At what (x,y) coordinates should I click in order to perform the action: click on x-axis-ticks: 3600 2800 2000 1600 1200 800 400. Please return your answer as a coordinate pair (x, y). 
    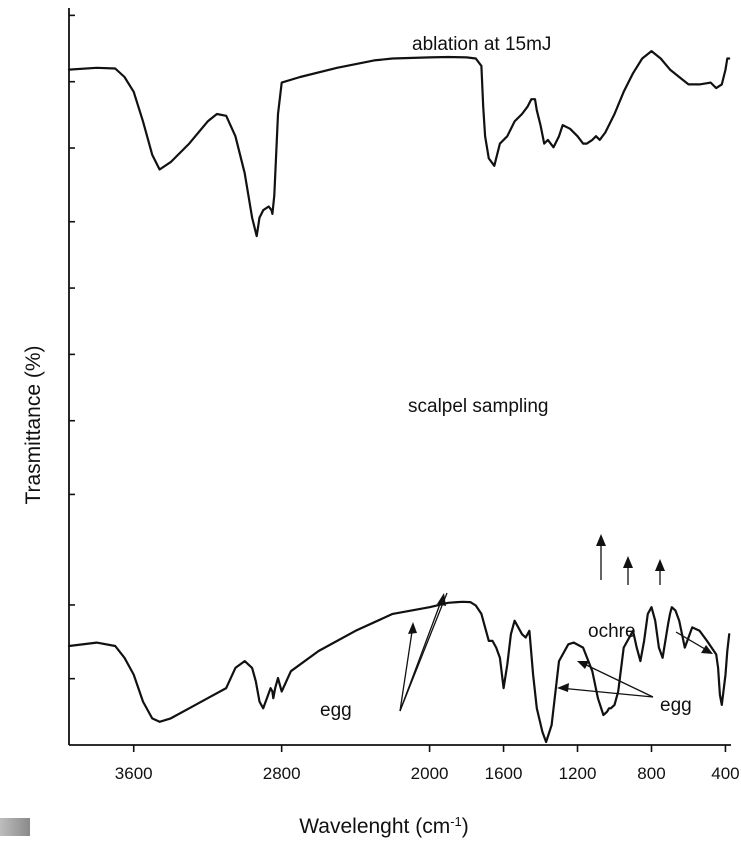
    Looking at the image, I should click on (427, 764).